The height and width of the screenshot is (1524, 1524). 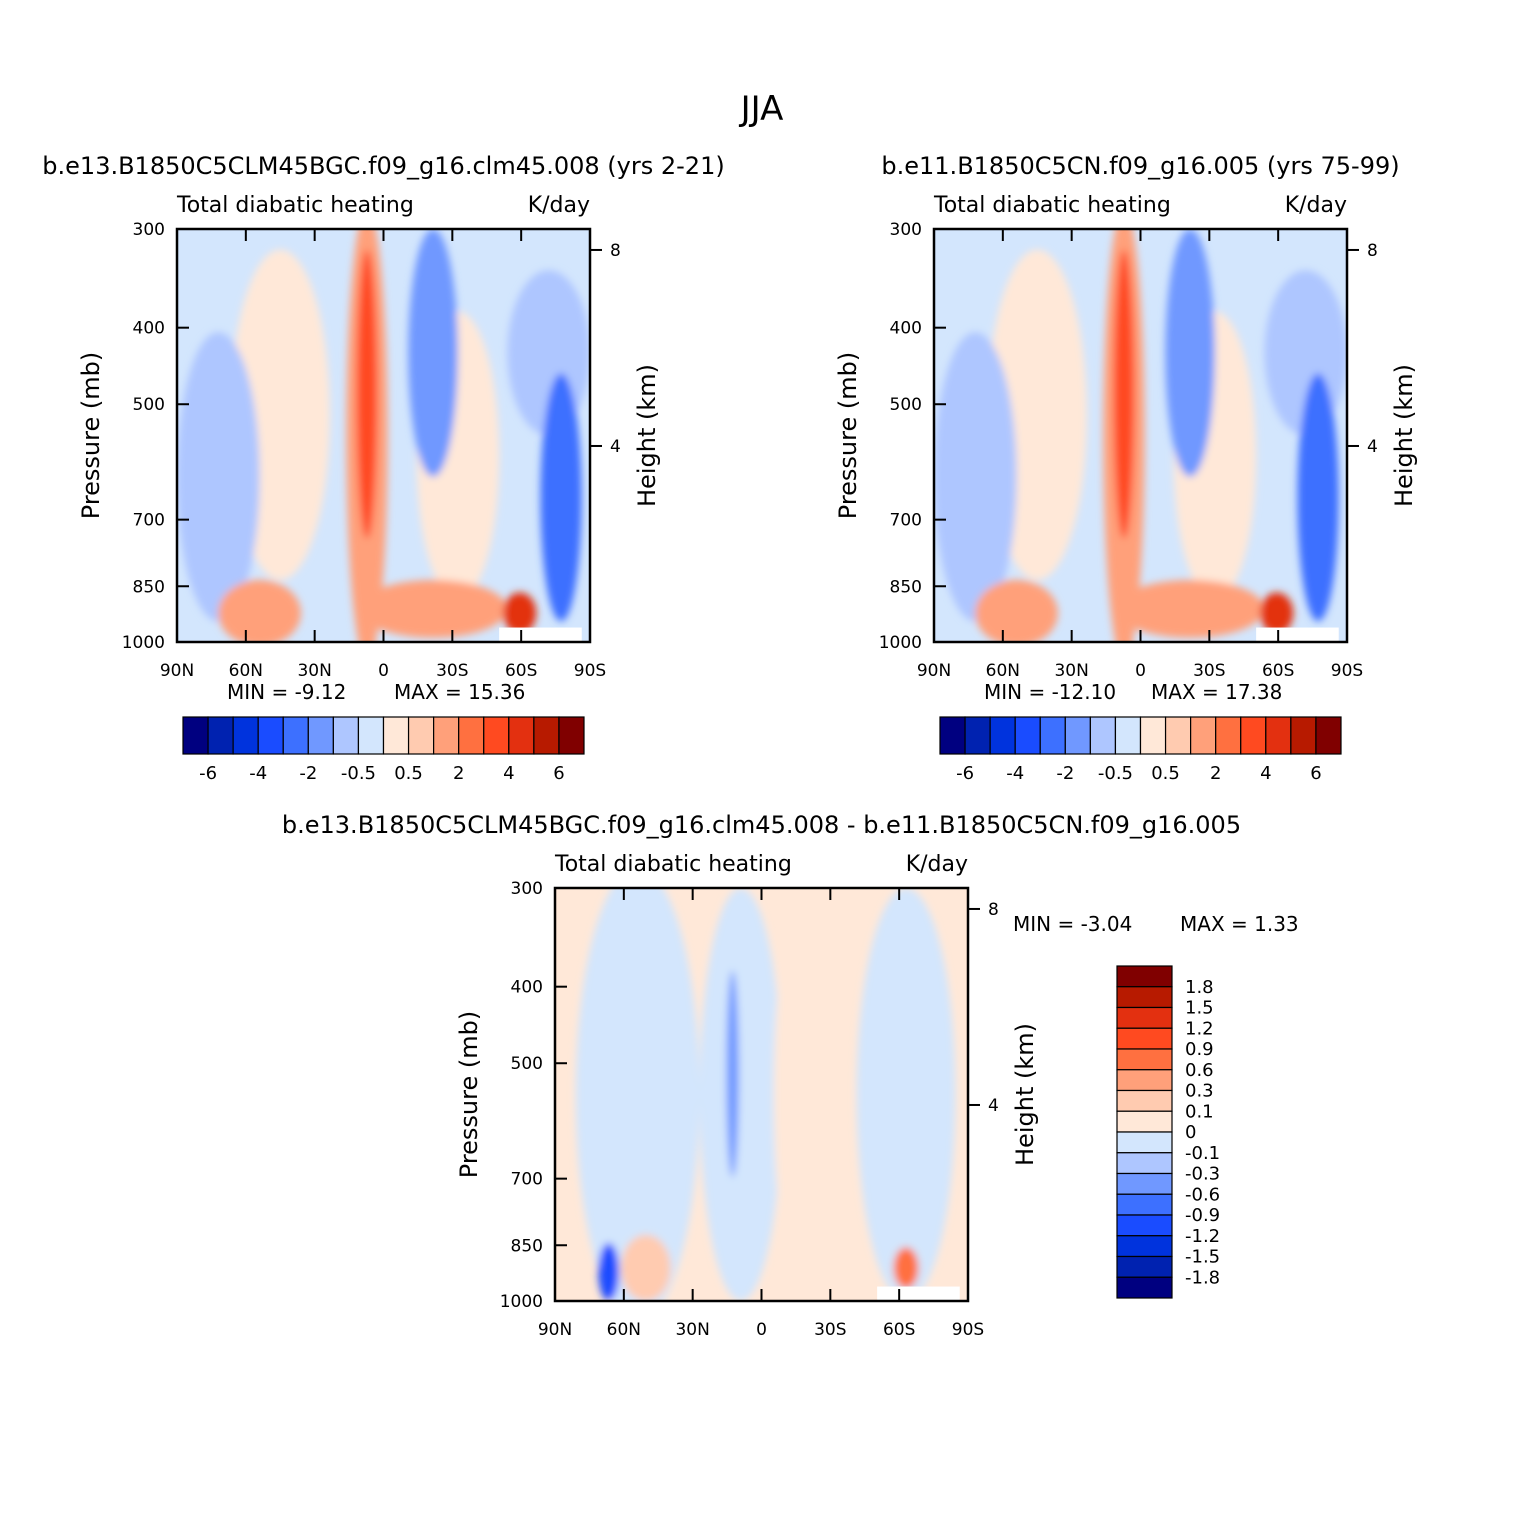 What do you see at coordinates (208, 773) in the screenshot?
I see `colorbar-label: -6` at bounding box center [208, 773].